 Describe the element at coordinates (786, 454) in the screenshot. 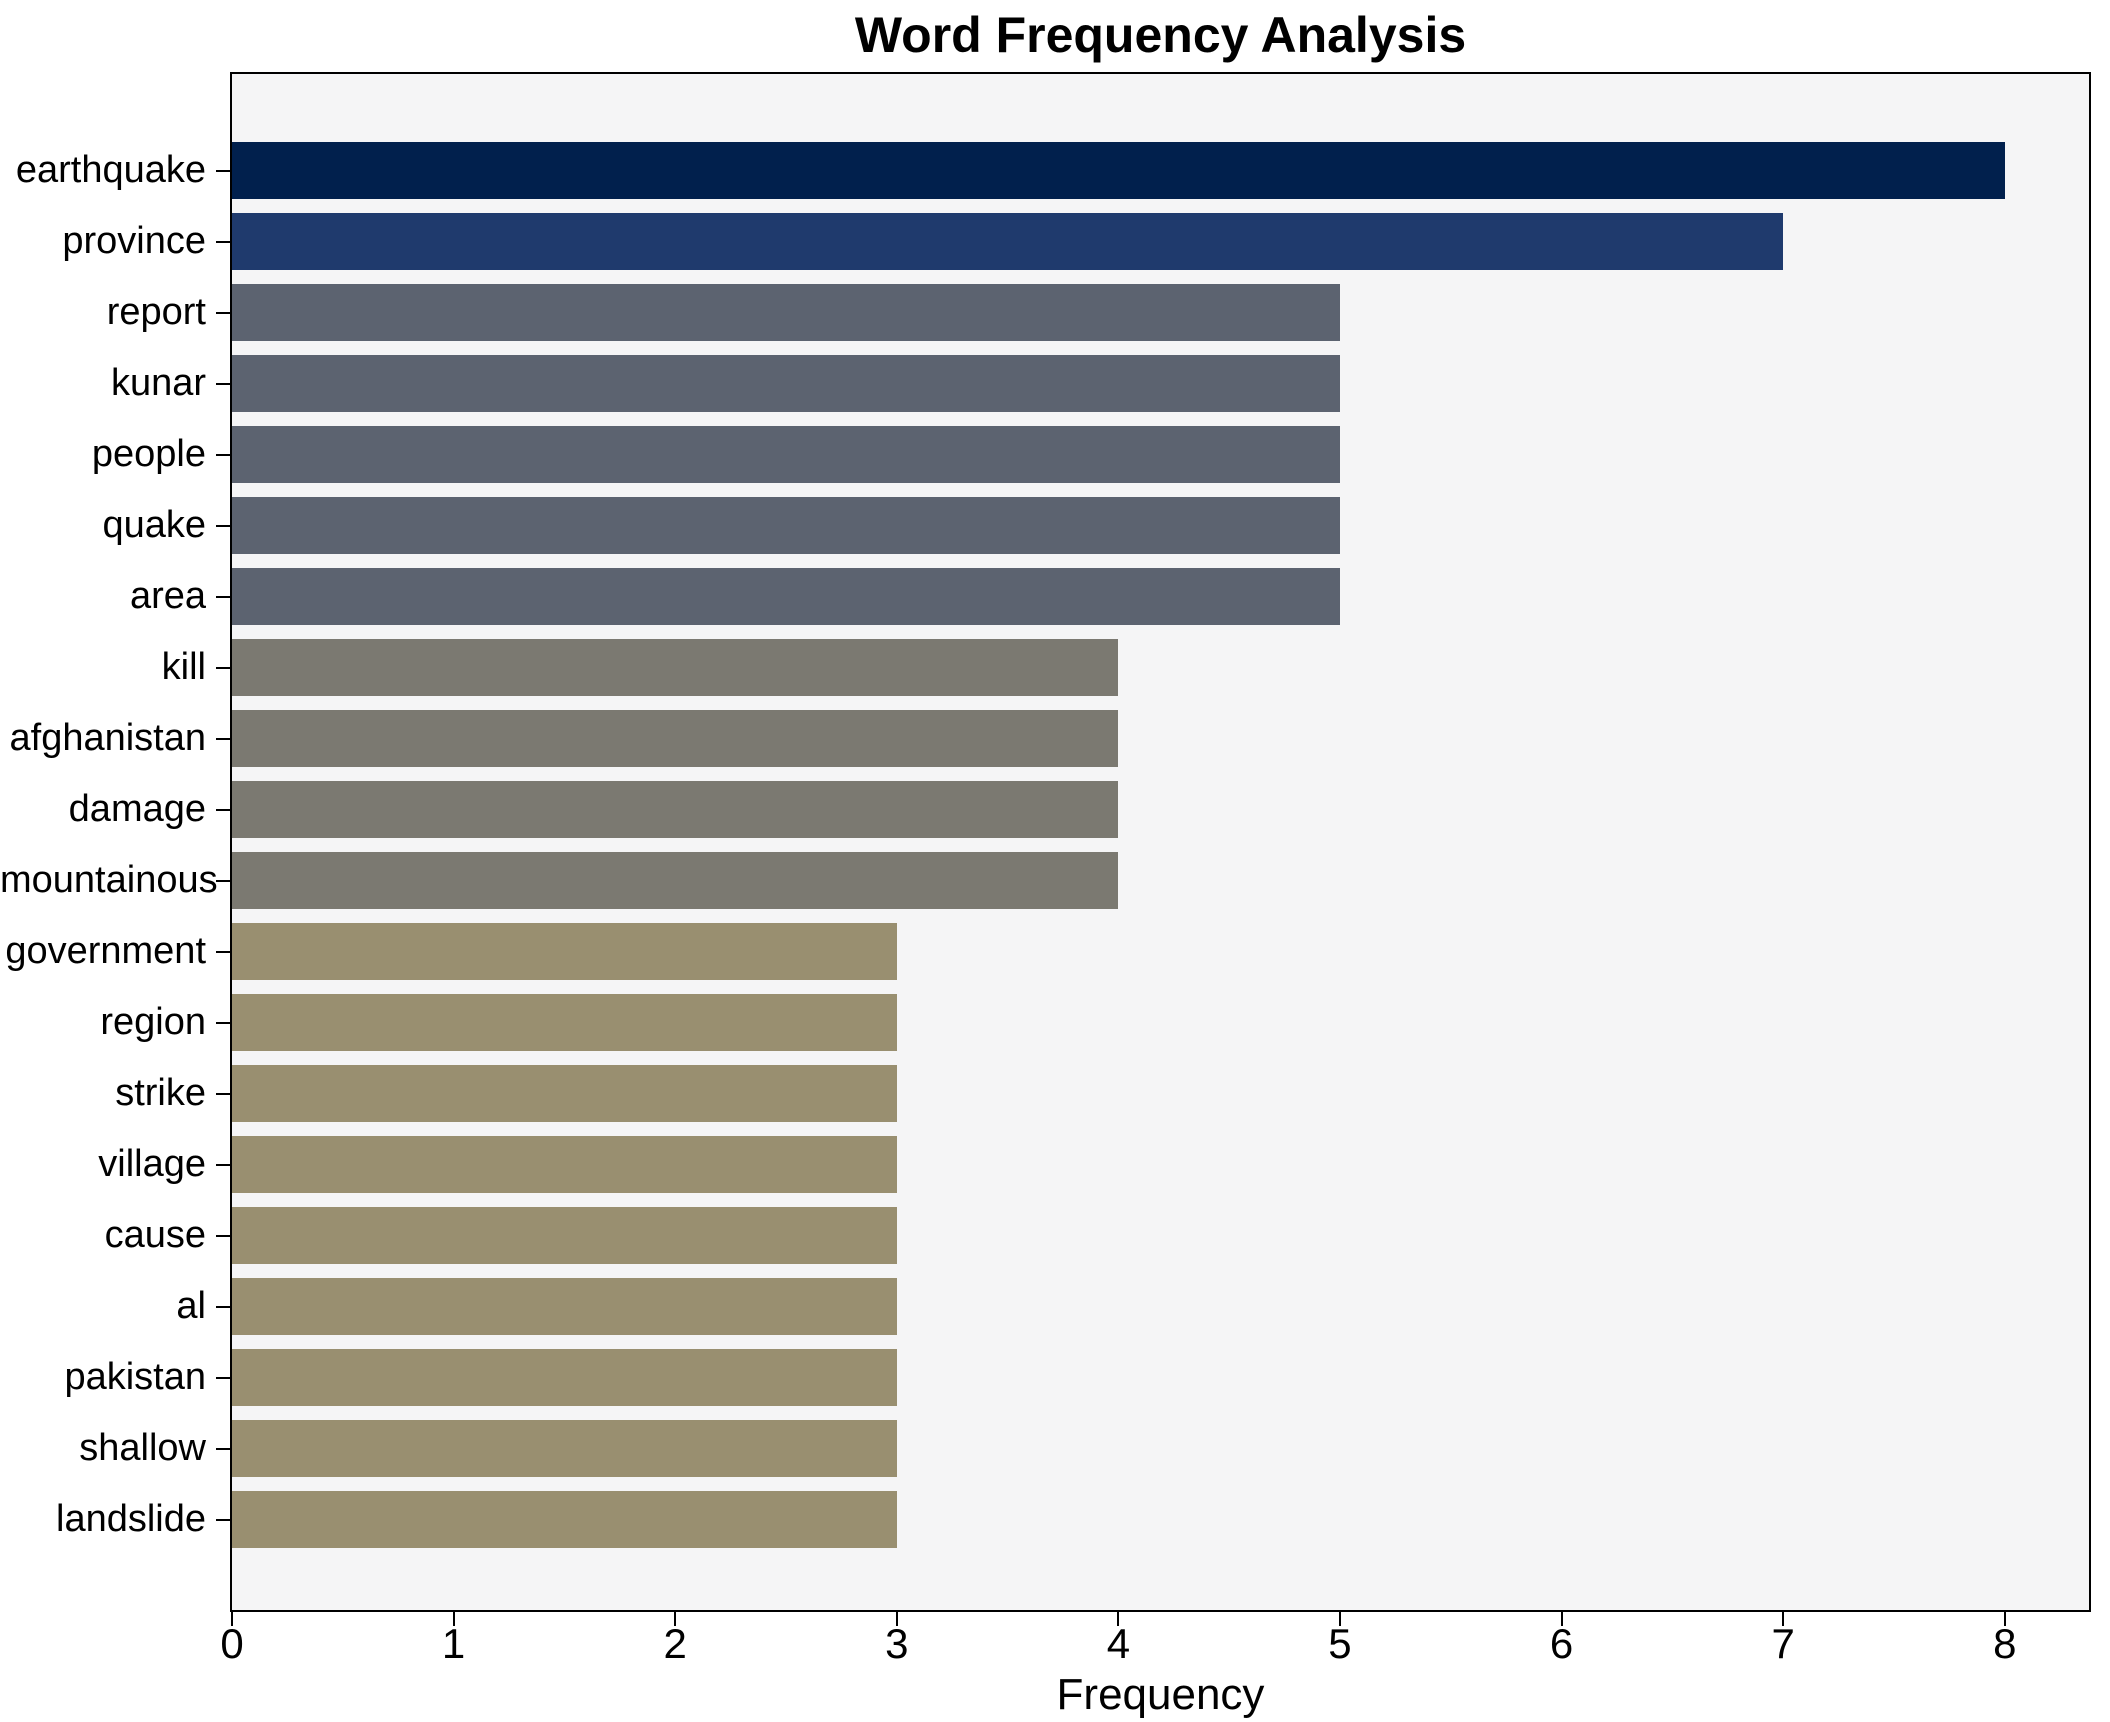

I see `bar-people` at that location.